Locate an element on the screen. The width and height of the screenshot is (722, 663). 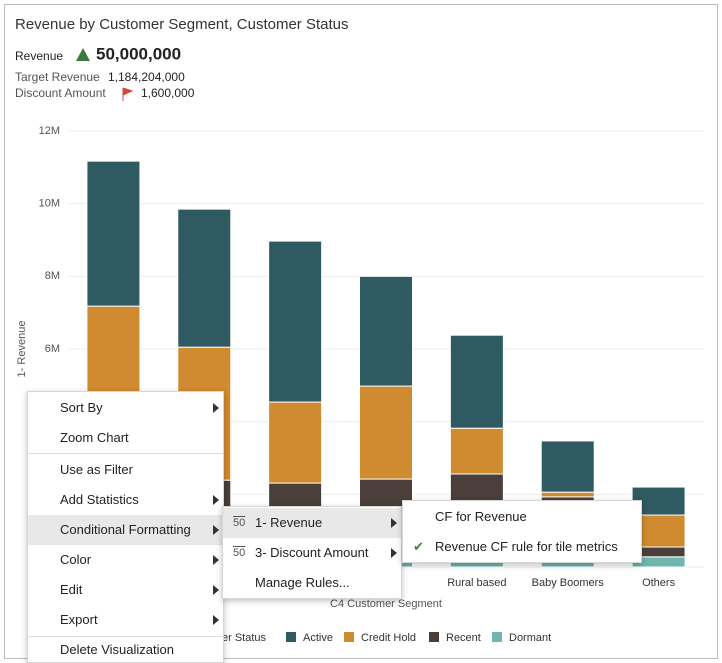
x-axis-label: C4 Customer Segment is located at coordinates (386, 604).